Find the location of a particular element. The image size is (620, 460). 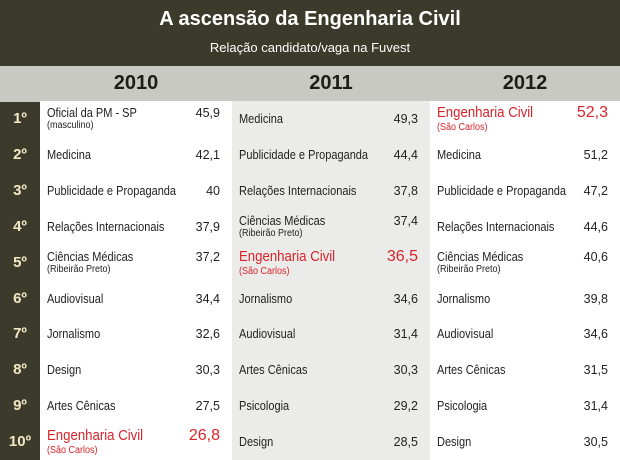

year-bar is located at coordinates (310, 84).